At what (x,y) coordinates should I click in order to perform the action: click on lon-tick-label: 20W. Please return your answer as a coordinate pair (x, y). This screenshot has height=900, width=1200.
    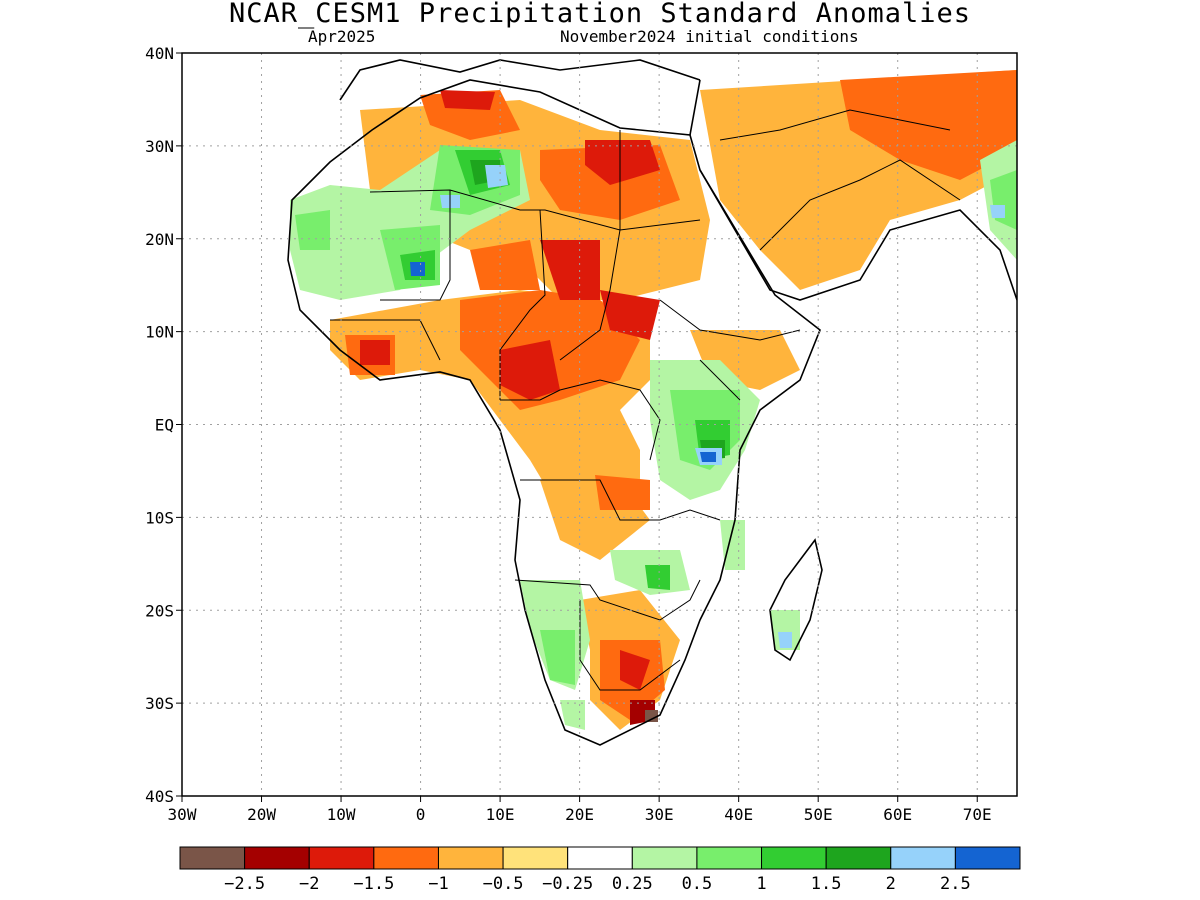
    Looking at the image, I should click on (261, 814).